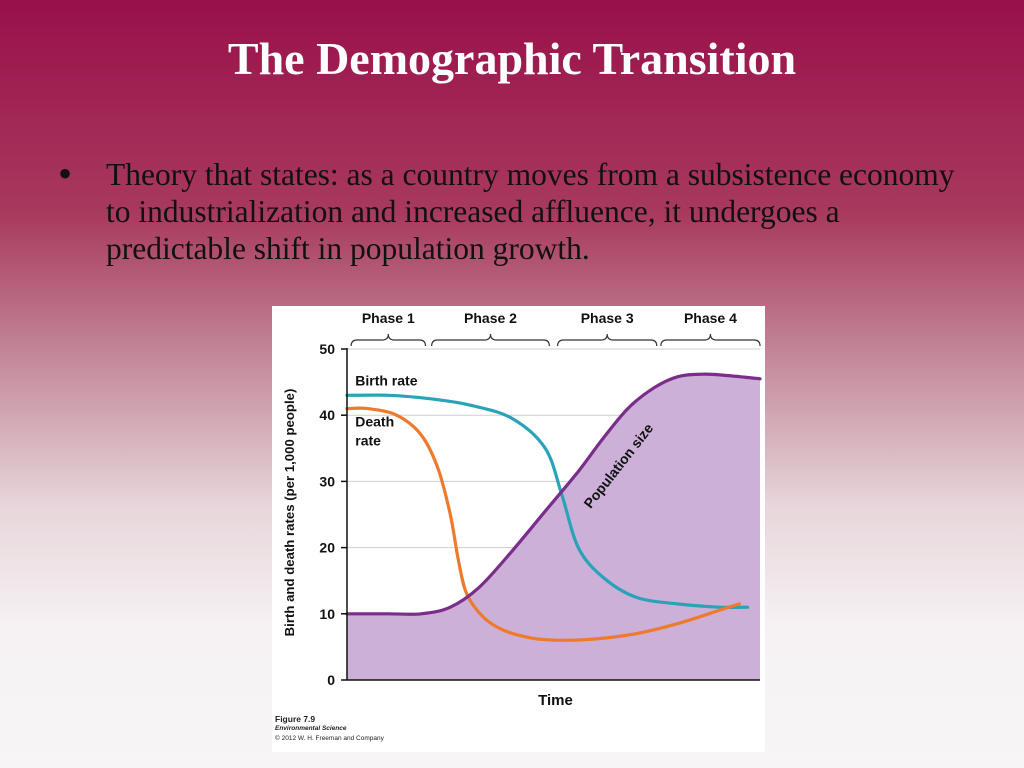 This screenshot has height=768, width=1024. What do you see at coordinates (374, 430) in the screenshot?
I see `death-rate-label: Death rate` at bounding box center [374, 430].